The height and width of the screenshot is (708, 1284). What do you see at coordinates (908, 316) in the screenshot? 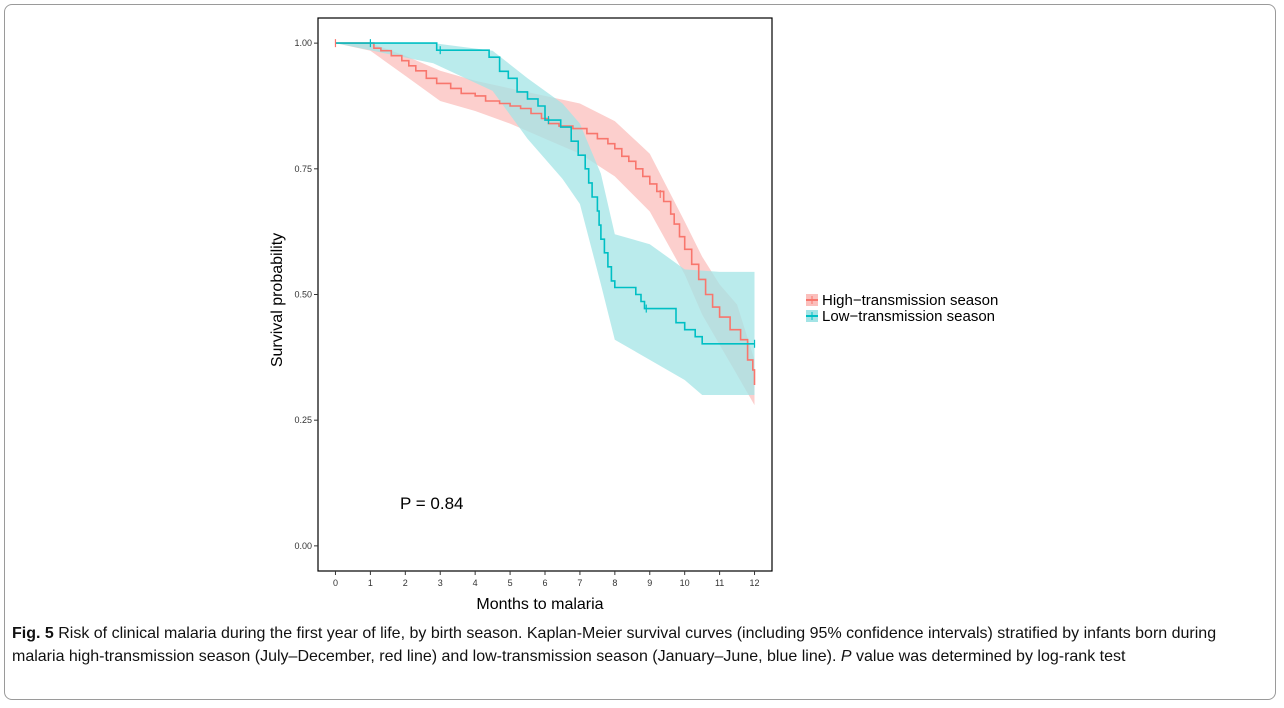
I see `low-legend-label: Low−transmission season` at bounding box center [908, 316].